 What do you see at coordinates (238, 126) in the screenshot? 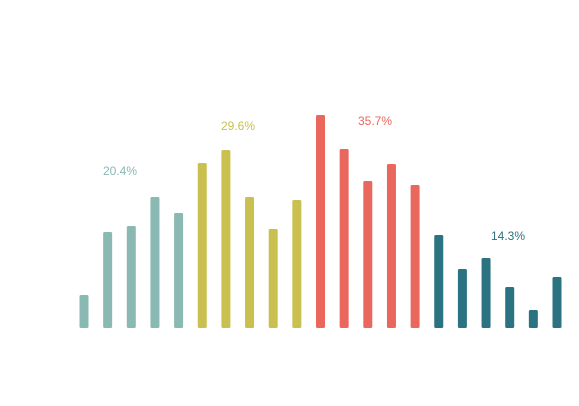
I see `group-share-label: 29.6%` at bounding box center [238, 126].